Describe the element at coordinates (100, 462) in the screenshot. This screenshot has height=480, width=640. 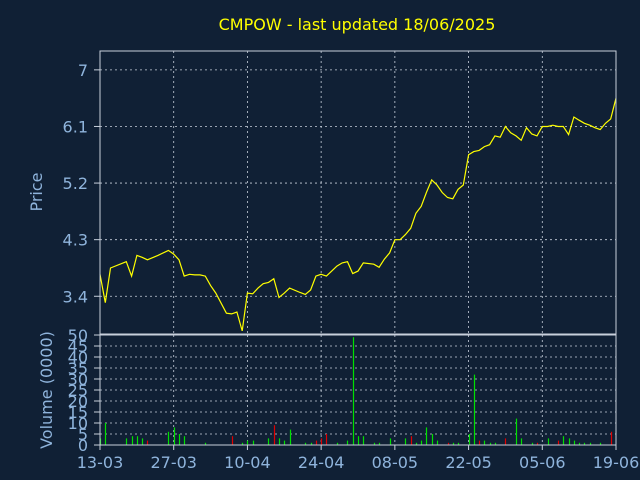
I see `x-tick-label: 13-03` at that location.